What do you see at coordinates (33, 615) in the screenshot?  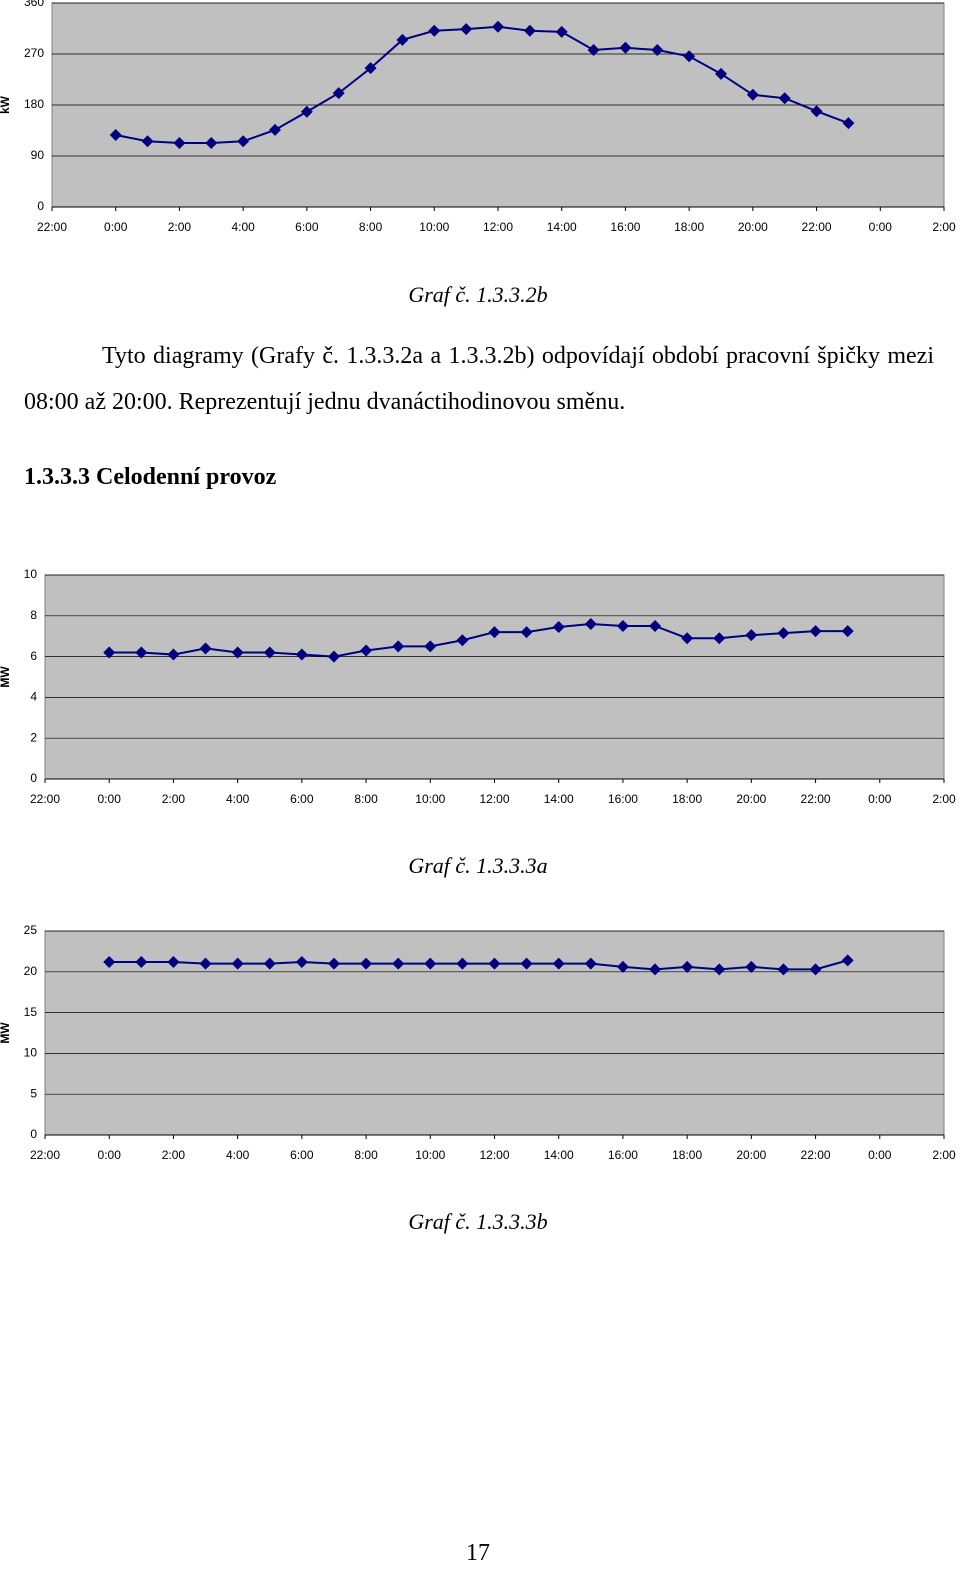 I see `y-tick-label: 8` at bounding box center [33, 615].